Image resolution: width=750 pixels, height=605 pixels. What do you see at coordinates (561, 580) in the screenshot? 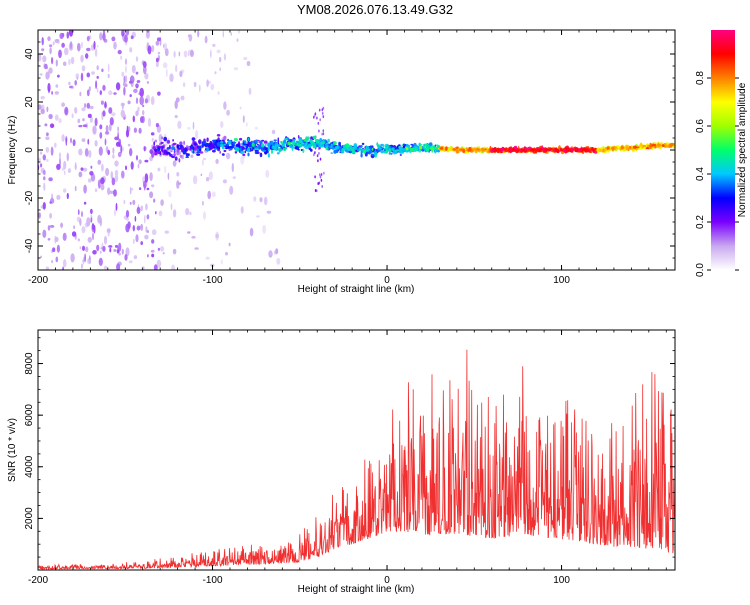
I see `x-tick-label: 100` at bounding box center [561, 580].